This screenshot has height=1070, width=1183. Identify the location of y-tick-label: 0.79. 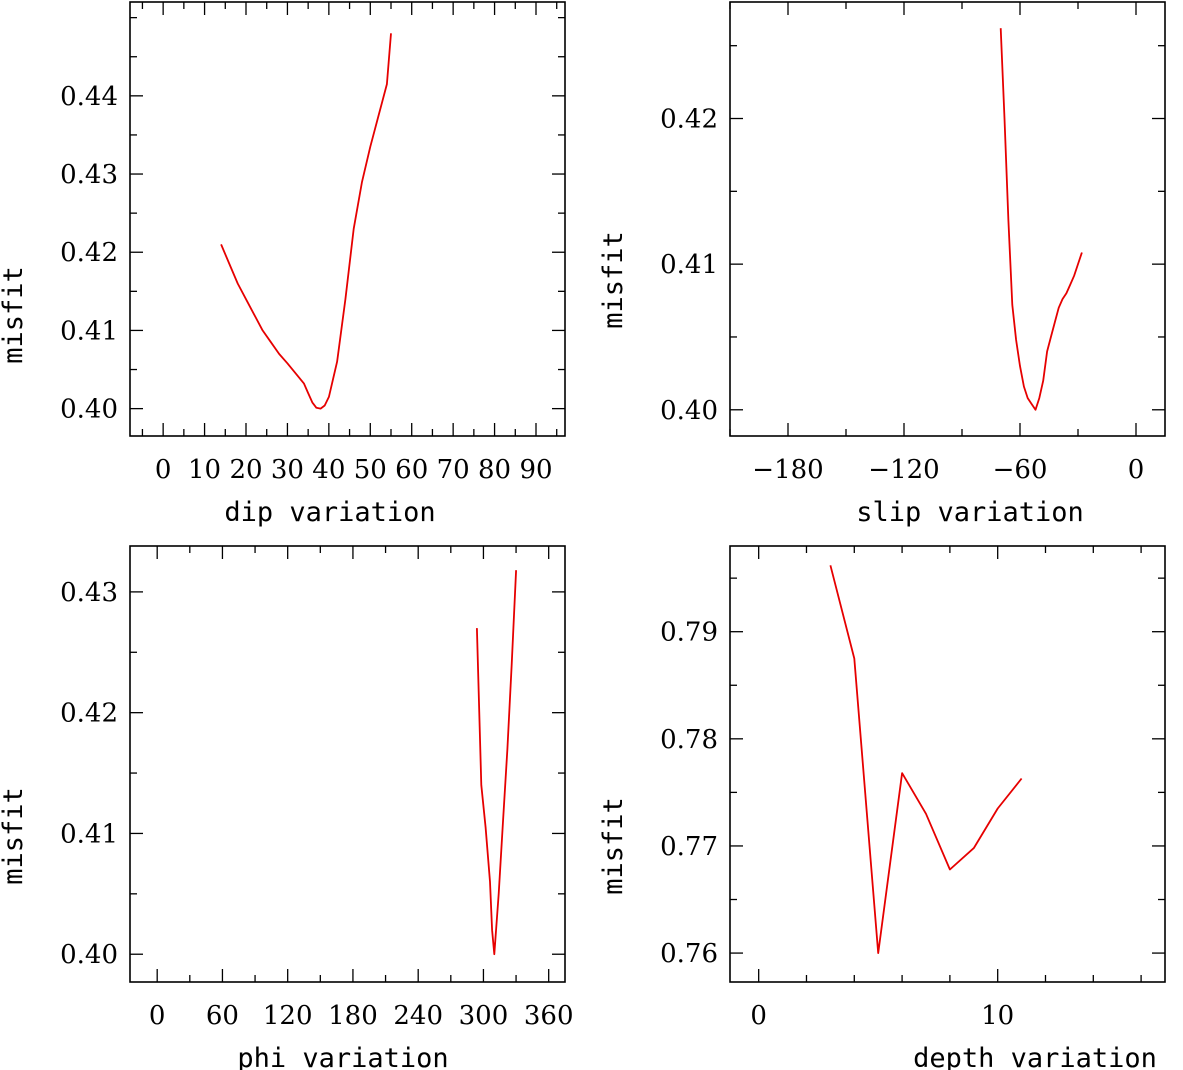
(689, 633).